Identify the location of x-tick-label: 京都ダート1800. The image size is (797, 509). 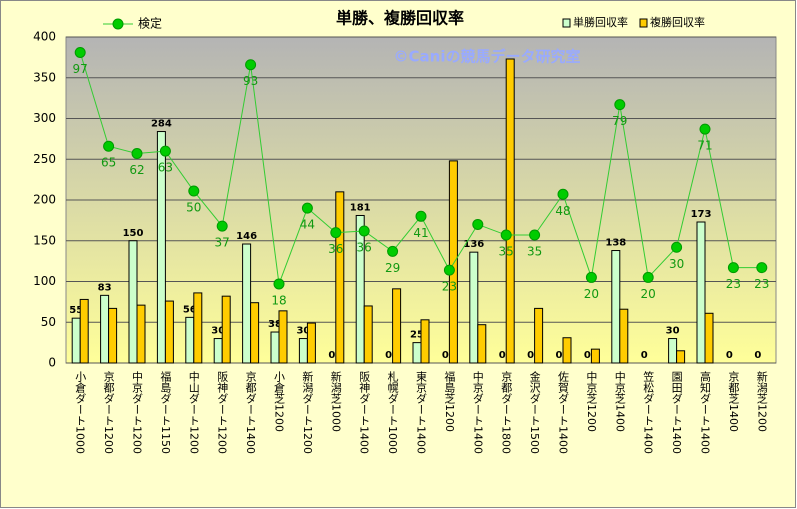
(506, 412).